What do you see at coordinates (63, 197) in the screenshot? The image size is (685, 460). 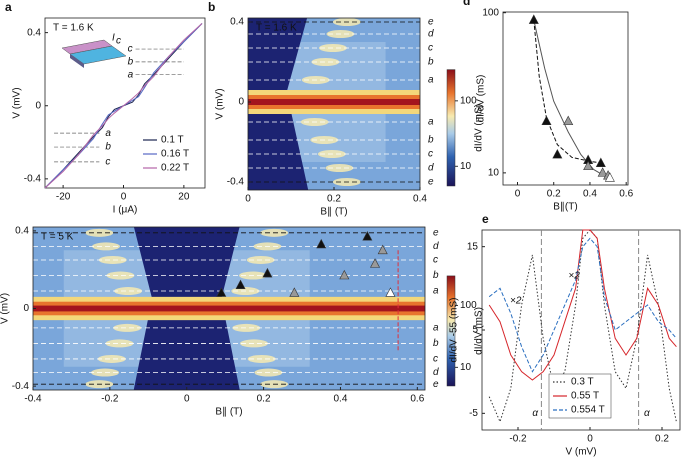 I see `x-tick-label: -20` at bounding box center [63, 197].